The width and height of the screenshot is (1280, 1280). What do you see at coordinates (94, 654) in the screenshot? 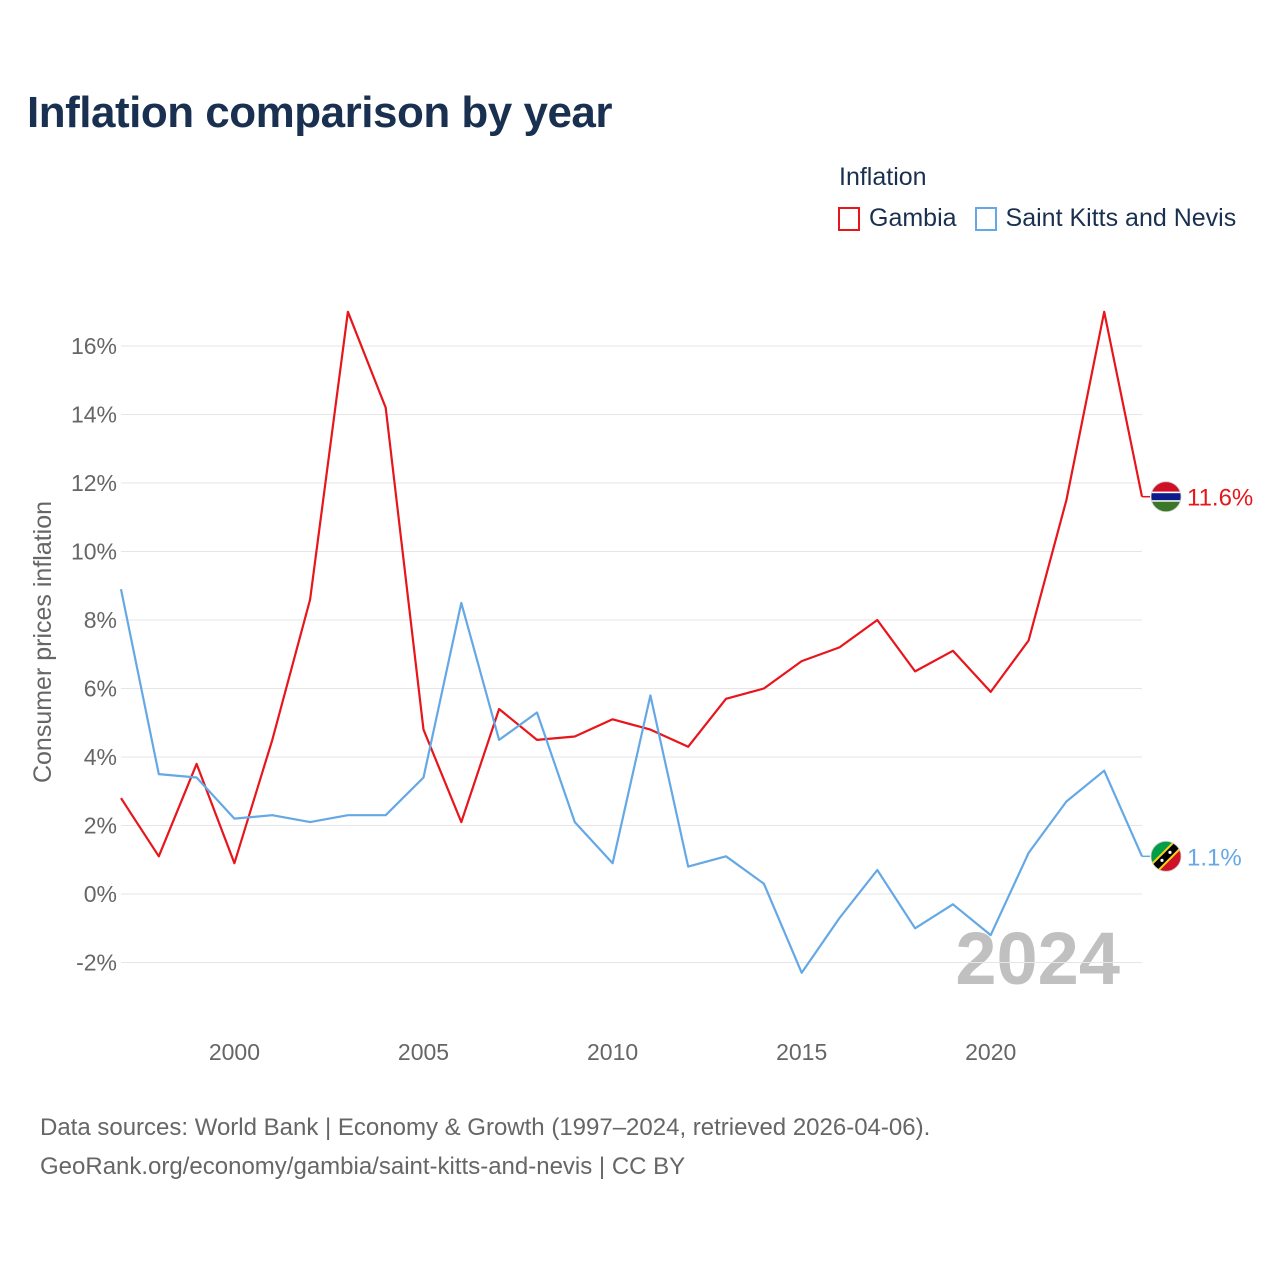
I see `y-axis: -2% 0% 2% 4% 6% 8% 10% 12% 14% 16%` at bounding box center [94, 654].